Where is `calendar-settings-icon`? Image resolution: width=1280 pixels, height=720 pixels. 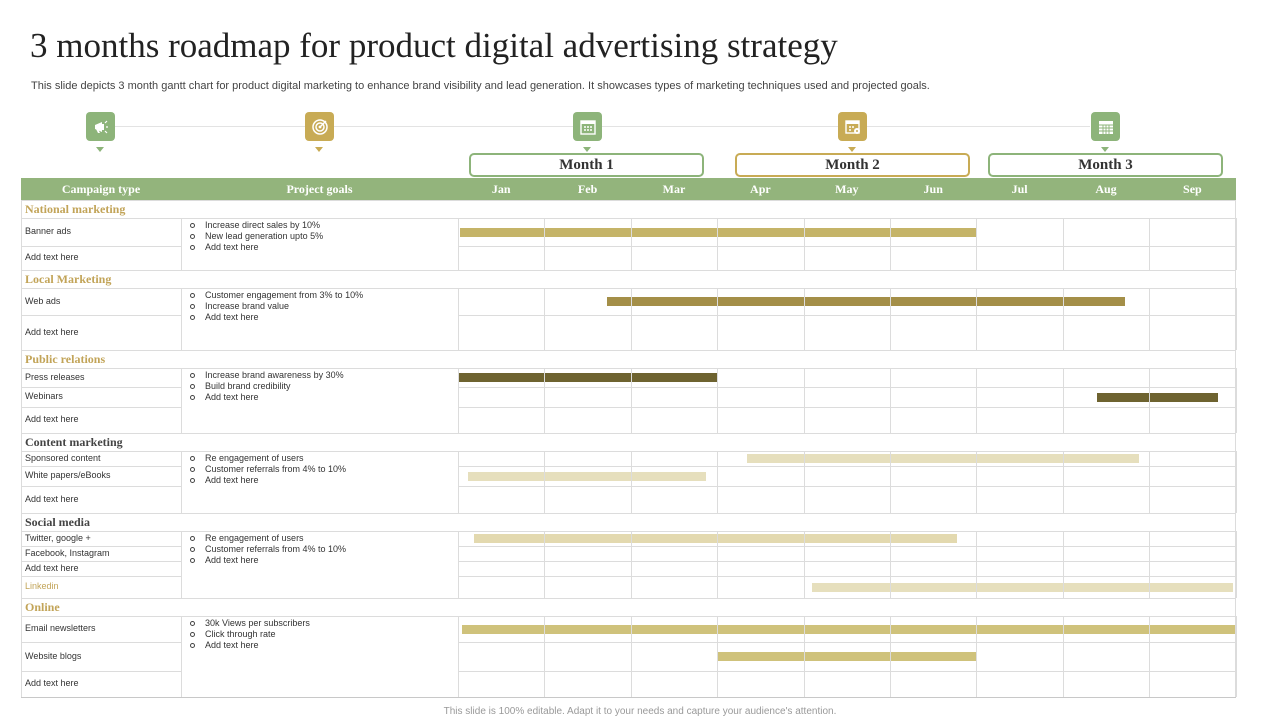 calendar-settings-icon is located at coordinates (852, 126).